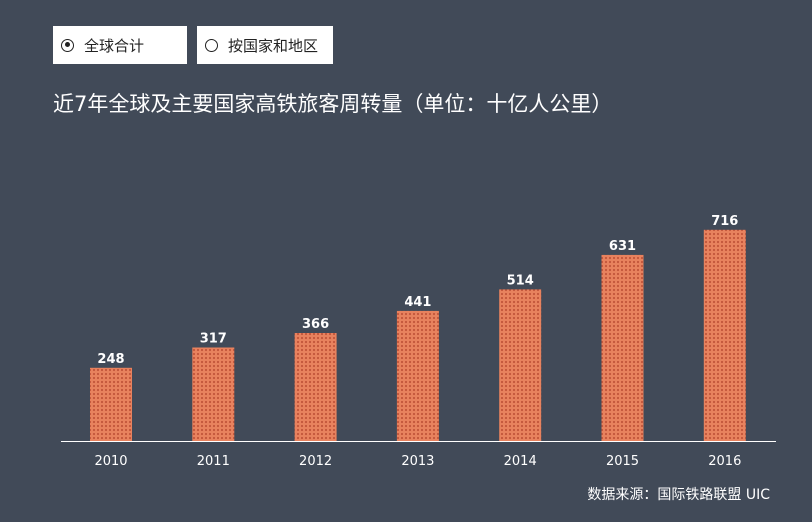 The height and width of the screenshot is (522, 812). I want to click on x-tick-2011: 2011, so click(213, 461).